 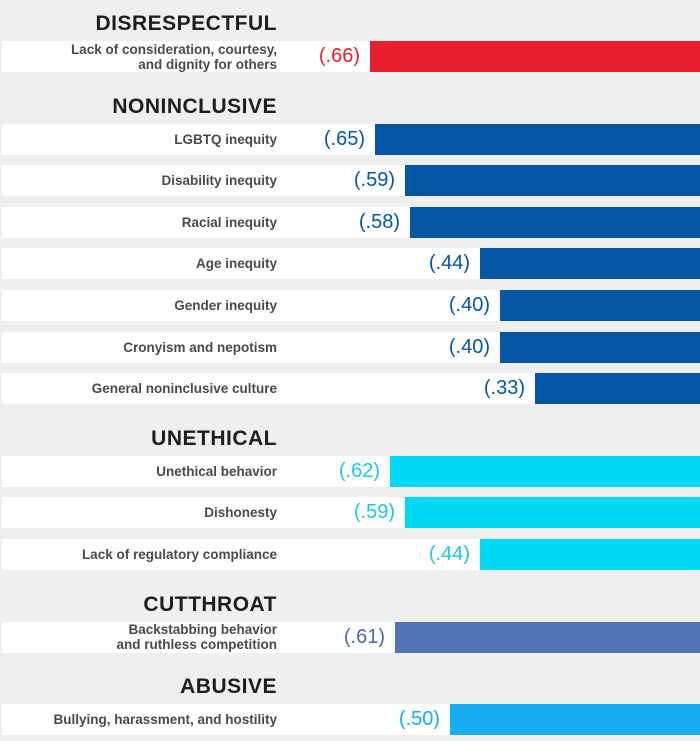 What do you see at coordinates (351, 347) in the screenshot?
I see `bar-row: Cronyism and nepotism (.40)` at bounding box center [351, 347].